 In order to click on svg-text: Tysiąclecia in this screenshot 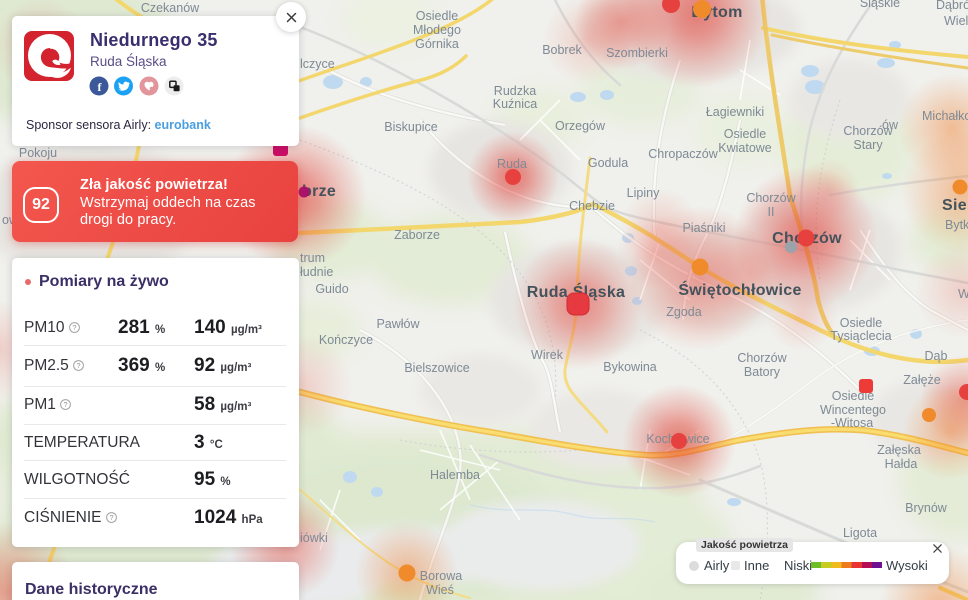, I will do `click(860, 336)`.